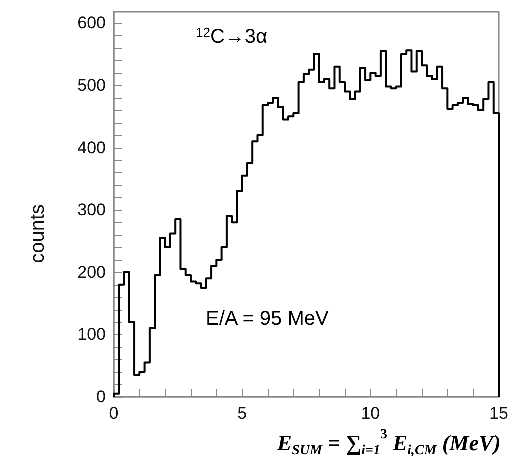 Image resolution: width=513 pixels, height=474 pixels. What do you see at coordinates (101, 397) in the screenshot?
I see `y-tick-label: 0` at bounding box center [101, 397].